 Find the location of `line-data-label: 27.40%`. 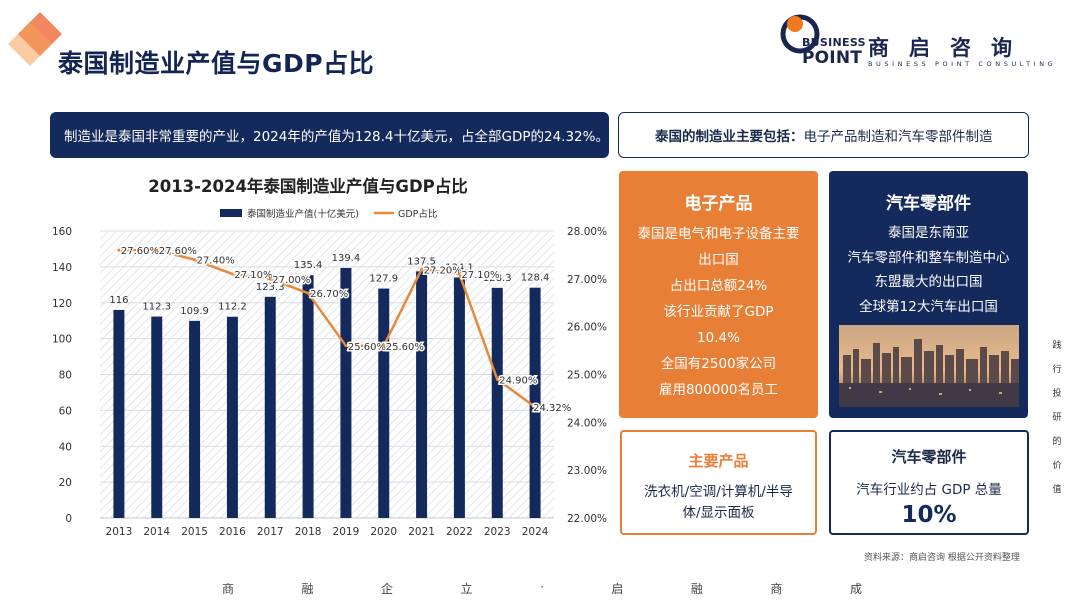

line-data-label: 27.40% is located at coordinates (216, 261).